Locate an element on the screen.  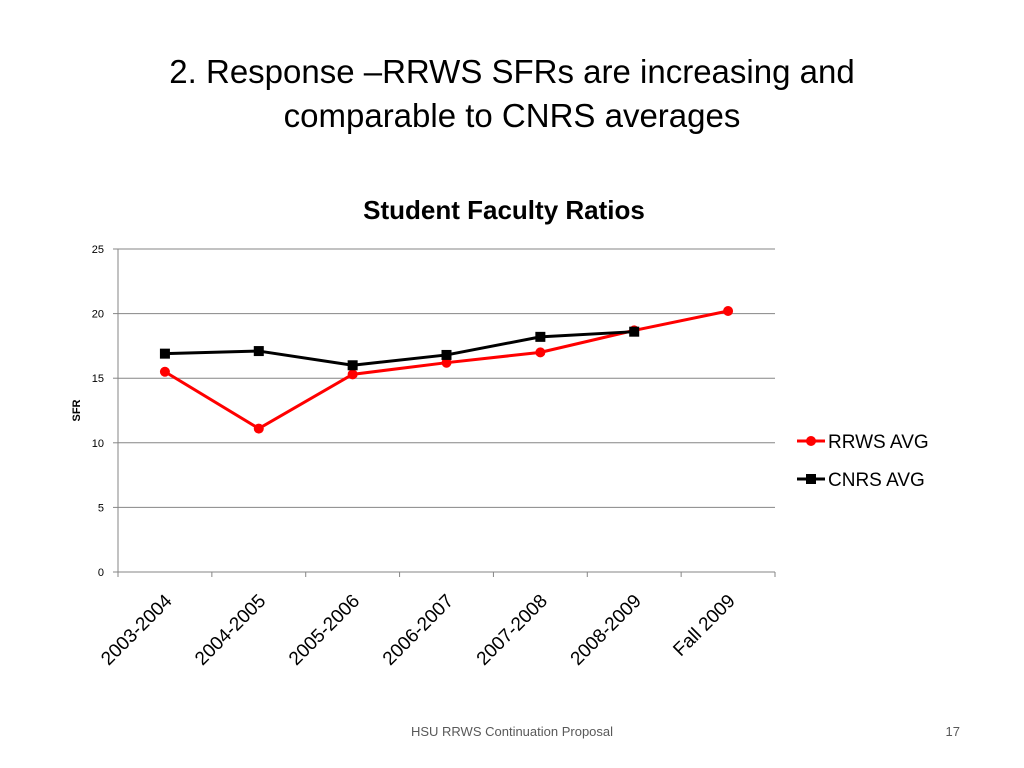
x-tick-label: 2008-2009 is located at coordinates (606, 630).